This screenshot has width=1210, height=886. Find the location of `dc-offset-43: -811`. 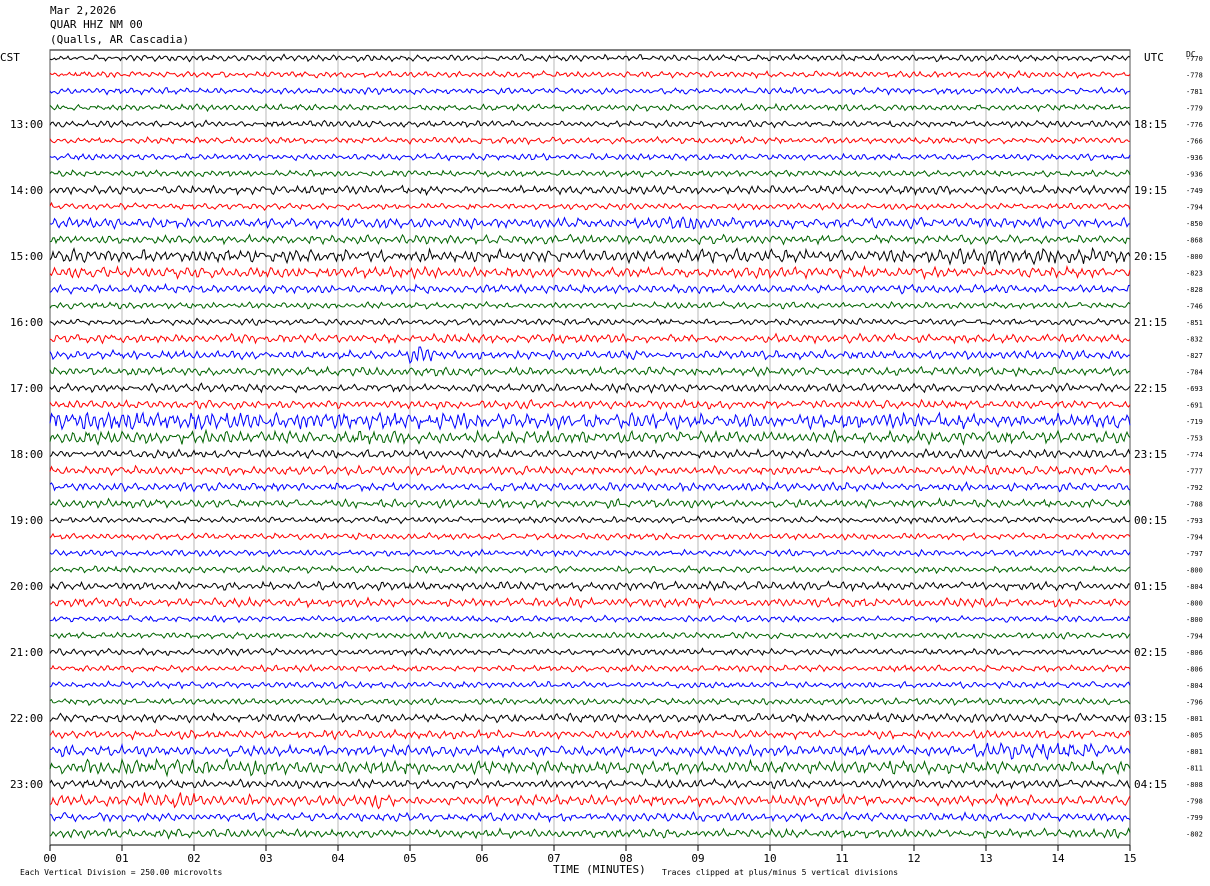

dc-offset-43: -811 is located at coordinates (1194, 769).